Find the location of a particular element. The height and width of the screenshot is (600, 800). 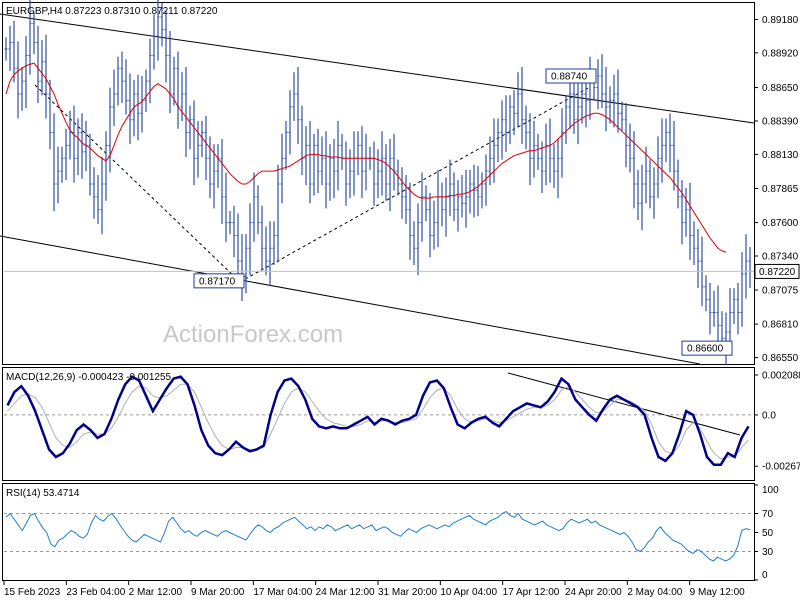

projection-line-down is located at coordinates (137, 183).